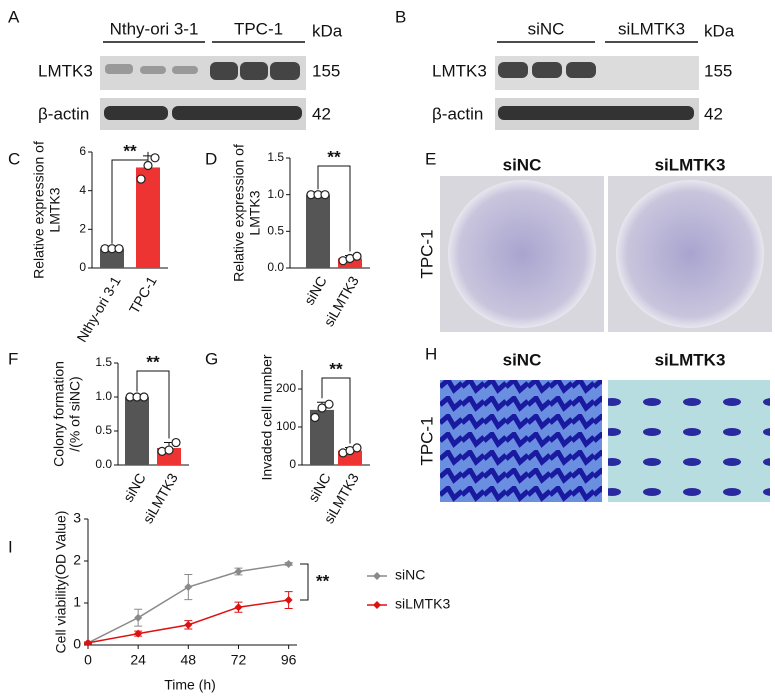 This screenshot has height=699, width=775. What do you see at coordinates (61, 582) in the screenshot?
I see `y-axis-label: Cell viability(OD Value)` at bounding box center [61, 582].